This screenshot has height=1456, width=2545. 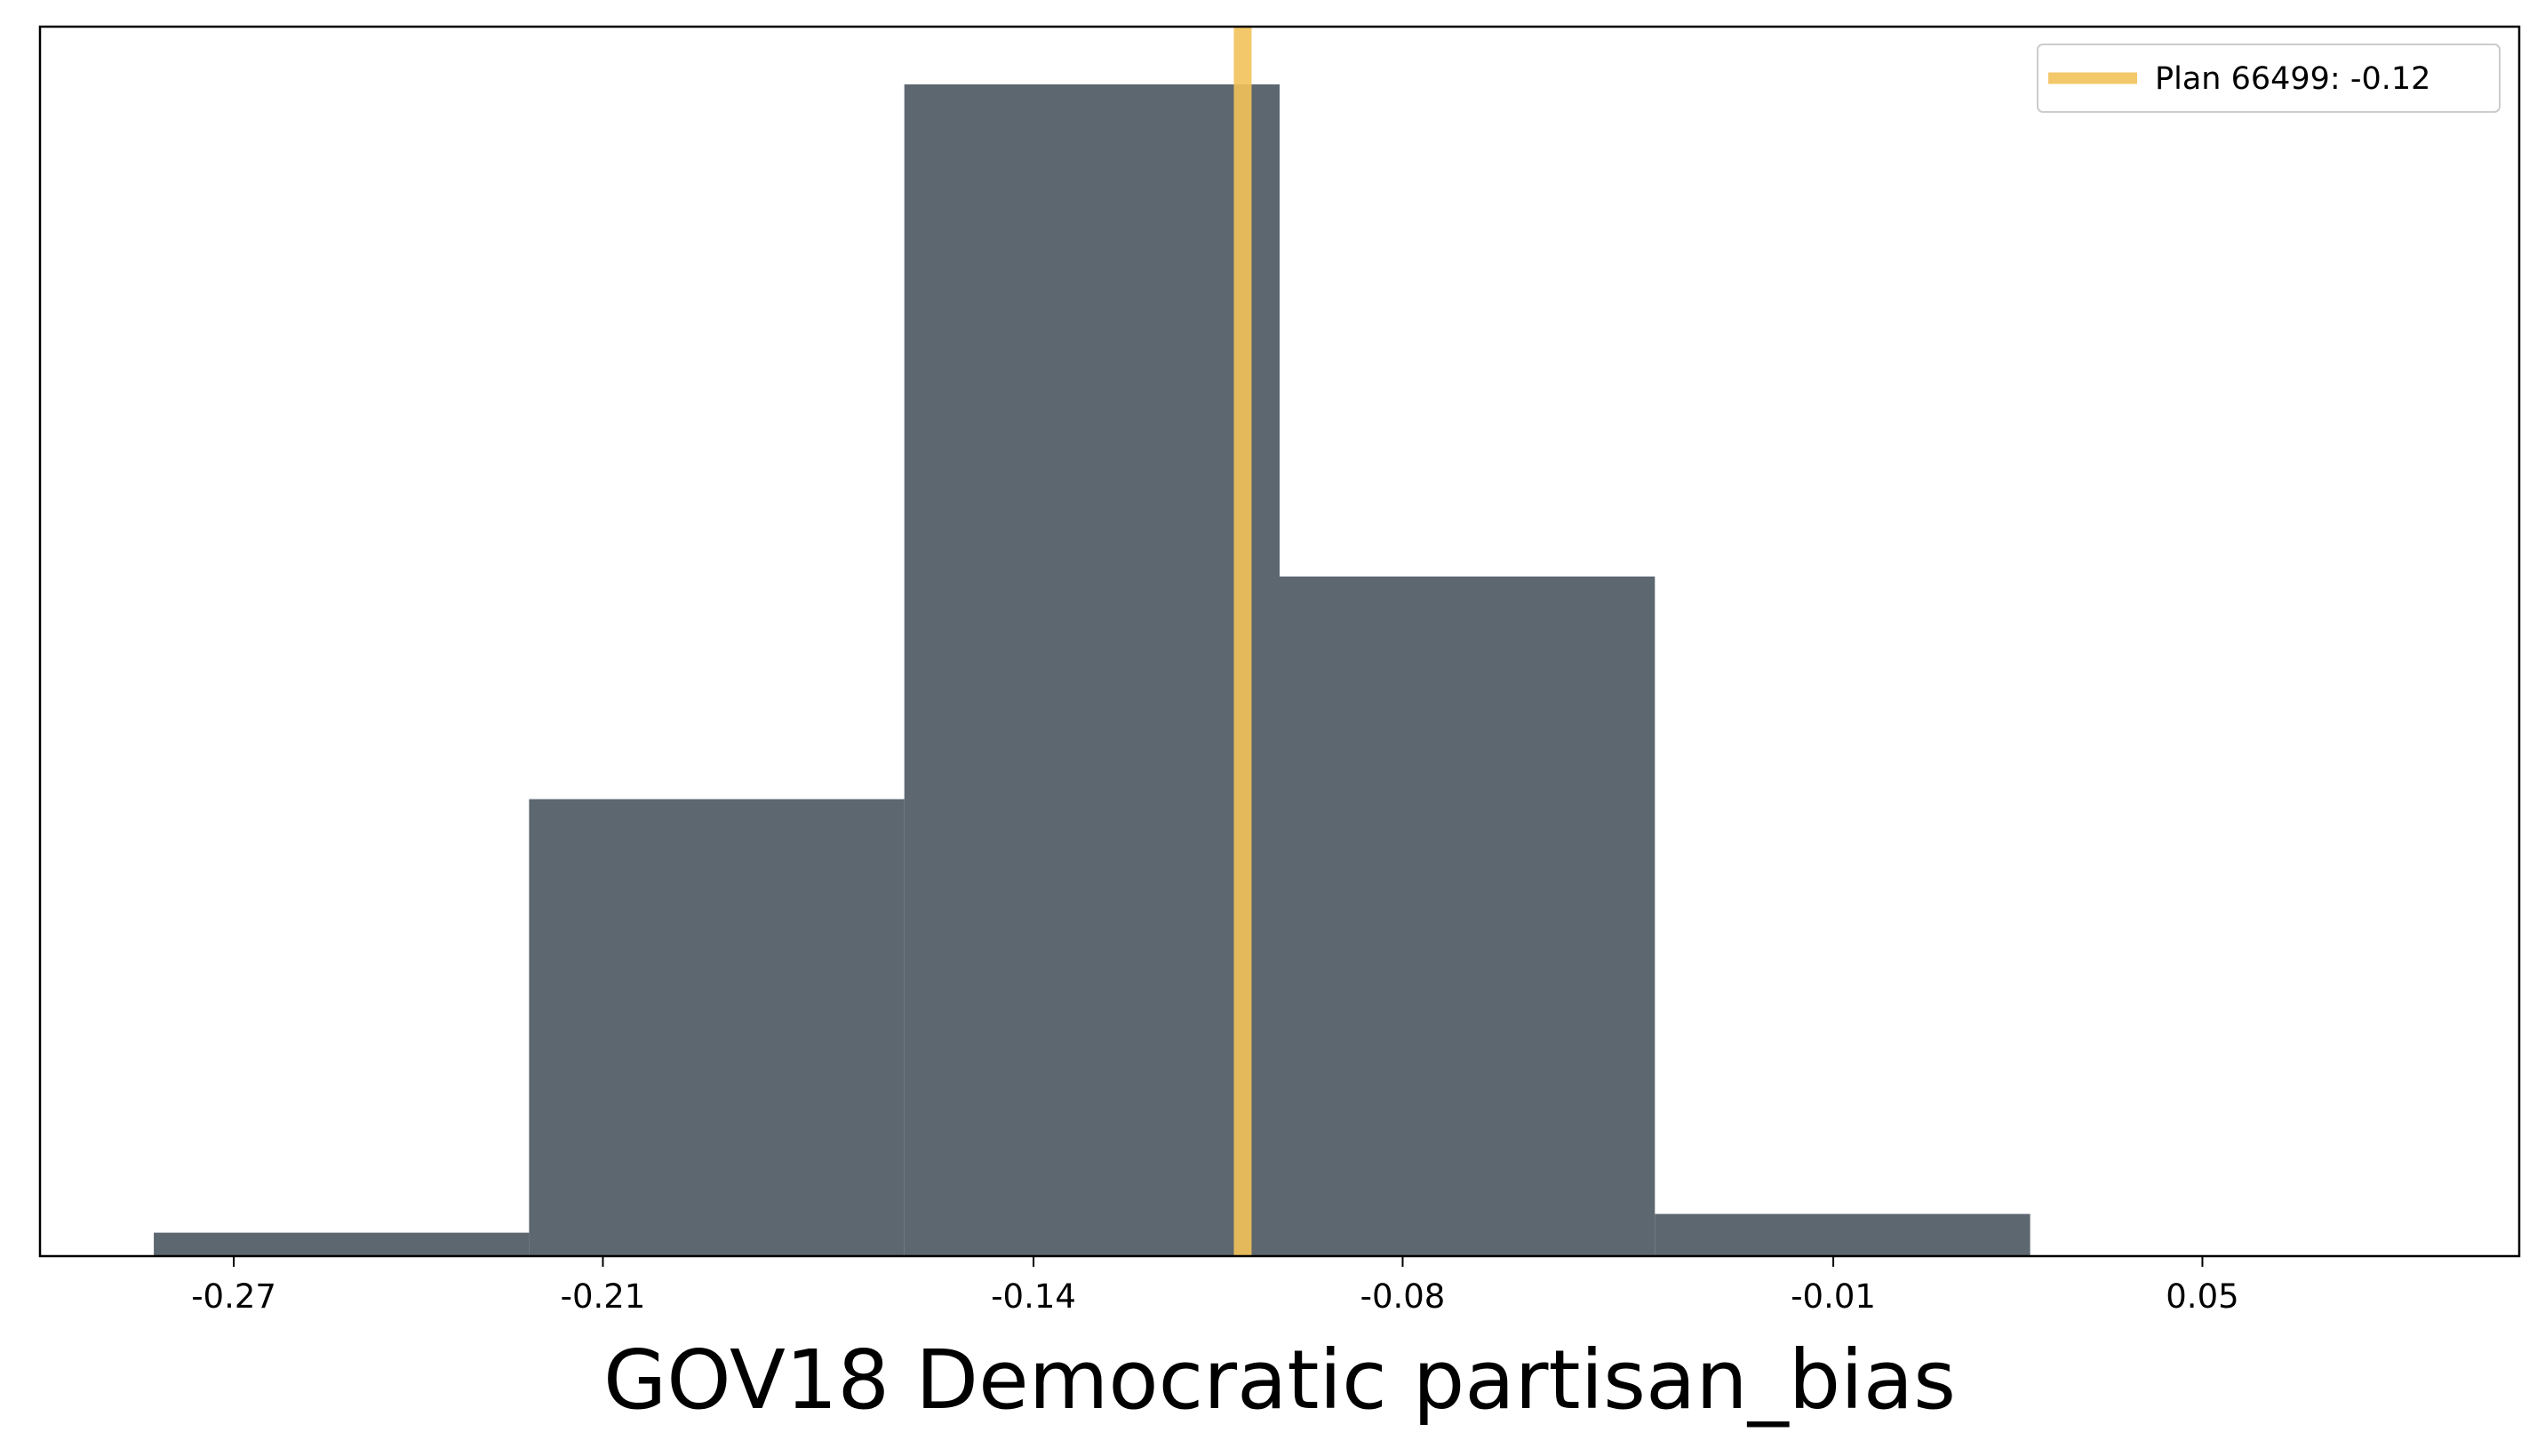 What do you see at coordinates (1215, 1286) in the screenshot?
I see `x-axis-ticks: -0.27 -0.21 -0.14 -0.08 -0.01 0.05` at bounding box center [1215, 1286].